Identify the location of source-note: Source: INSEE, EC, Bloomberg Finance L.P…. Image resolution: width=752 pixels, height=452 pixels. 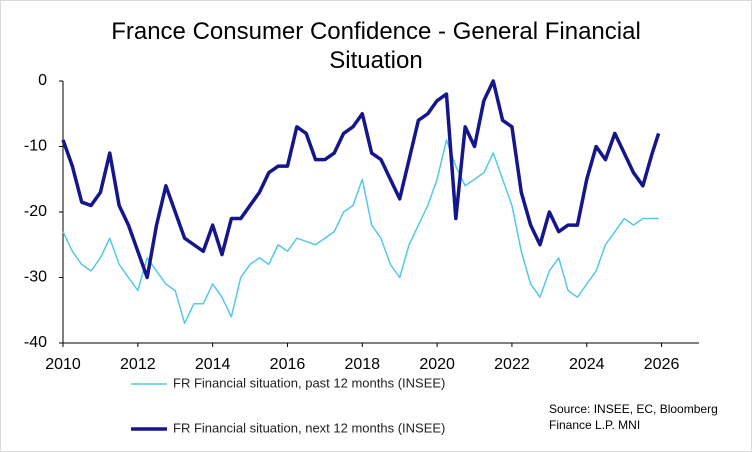
(633, 417).